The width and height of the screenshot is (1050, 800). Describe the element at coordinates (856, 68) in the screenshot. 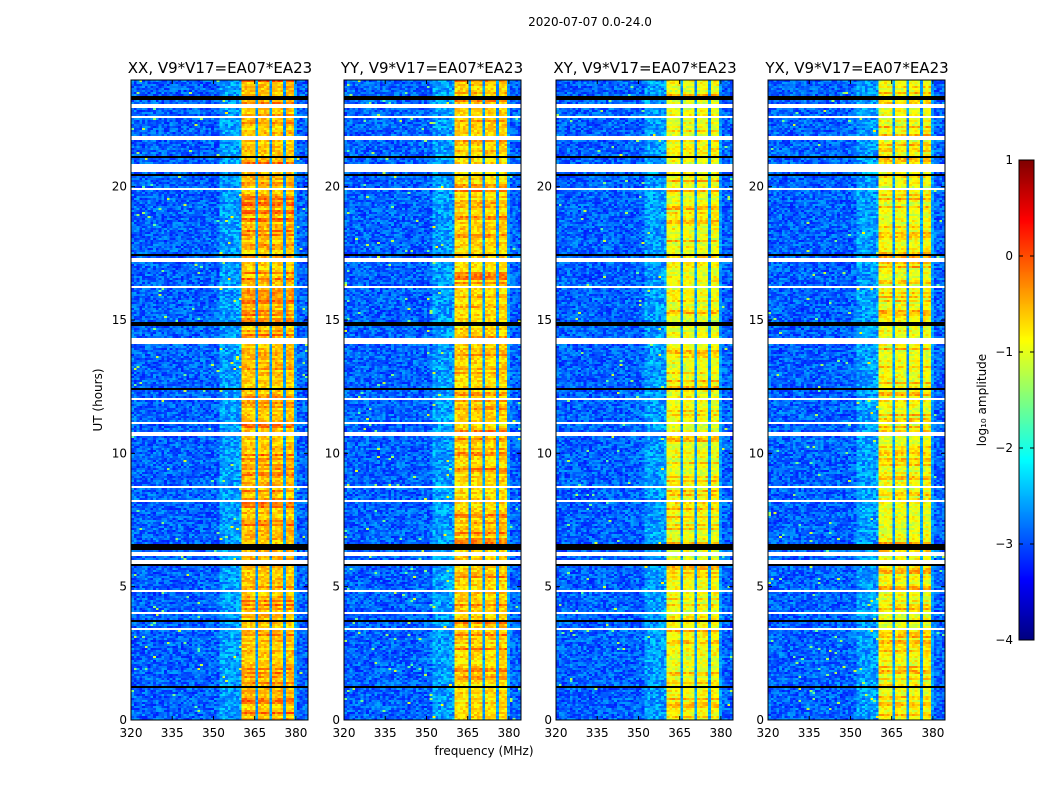

I see `panel-title-yx: YX, V9*V17=EA07*EA23` at that location.